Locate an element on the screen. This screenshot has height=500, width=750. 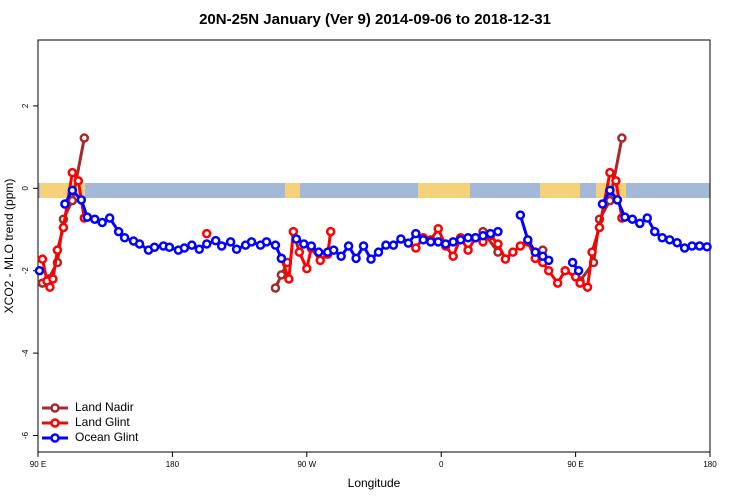
x-axis-label: Longitude is located at coordinates (374, 483).